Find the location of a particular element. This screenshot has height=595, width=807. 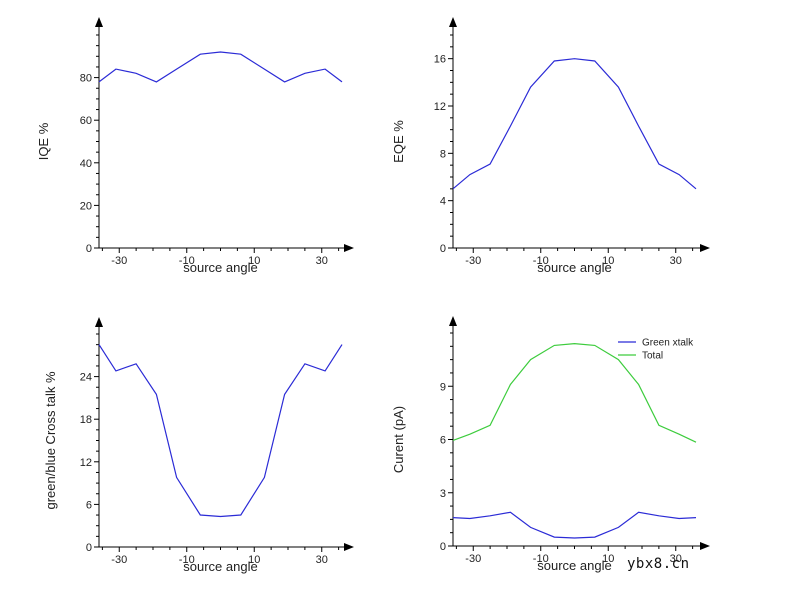

y-tick-label: 3 is located at coordinates (443, 494).